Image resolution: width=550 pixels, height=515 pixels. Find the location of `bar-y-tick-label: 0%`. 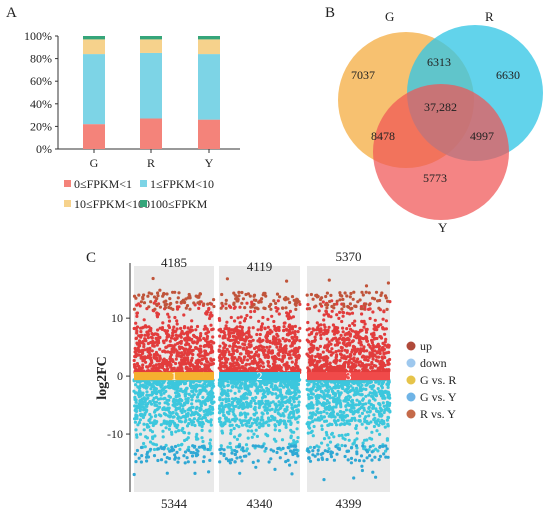

bar-y-tick-label: 0% is located at coordinates (44, 149).